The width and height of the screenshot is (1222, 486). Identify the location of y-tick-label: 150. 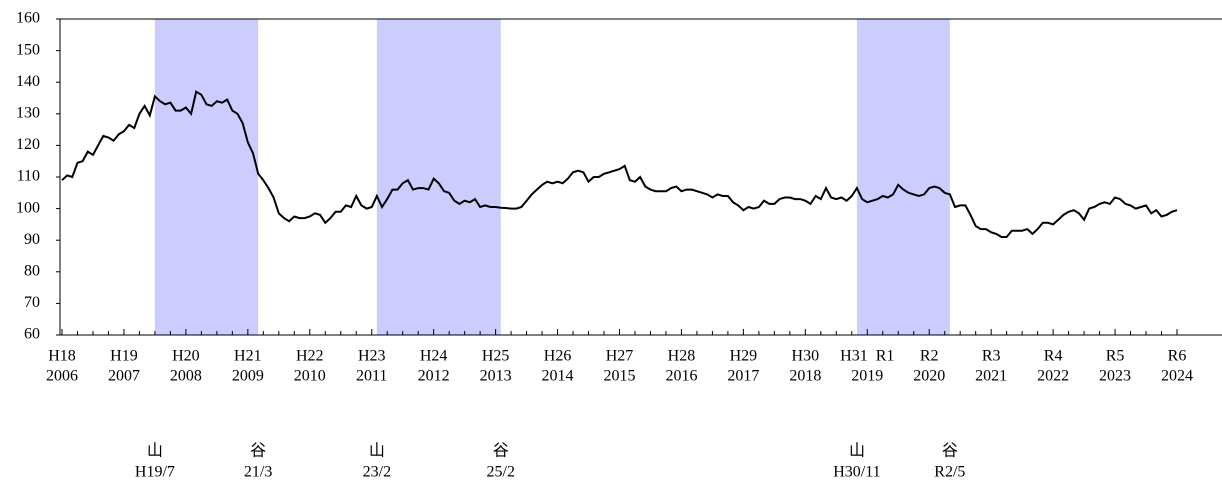
(28, 49).